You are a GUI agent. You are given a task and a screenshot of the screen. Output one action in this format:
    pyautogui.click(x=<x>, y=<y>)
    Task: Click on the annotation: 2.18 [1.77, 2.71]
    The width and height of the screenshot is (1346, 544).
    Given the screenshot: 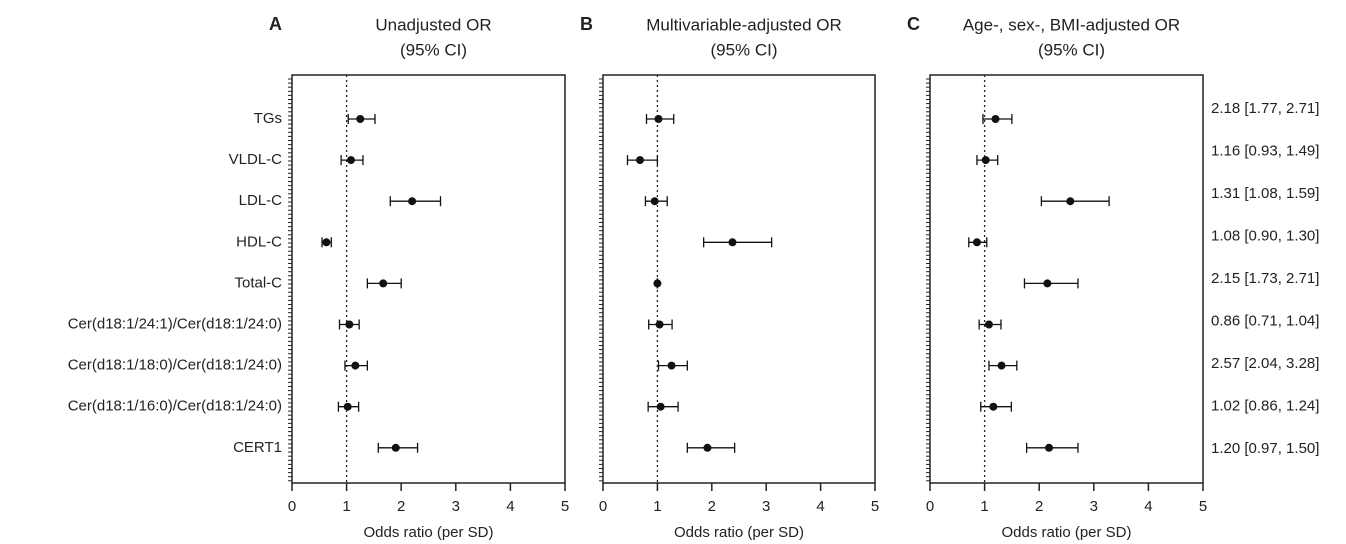 What is the action you would take?
    pyautogui.click(x=1265, y=108)
    